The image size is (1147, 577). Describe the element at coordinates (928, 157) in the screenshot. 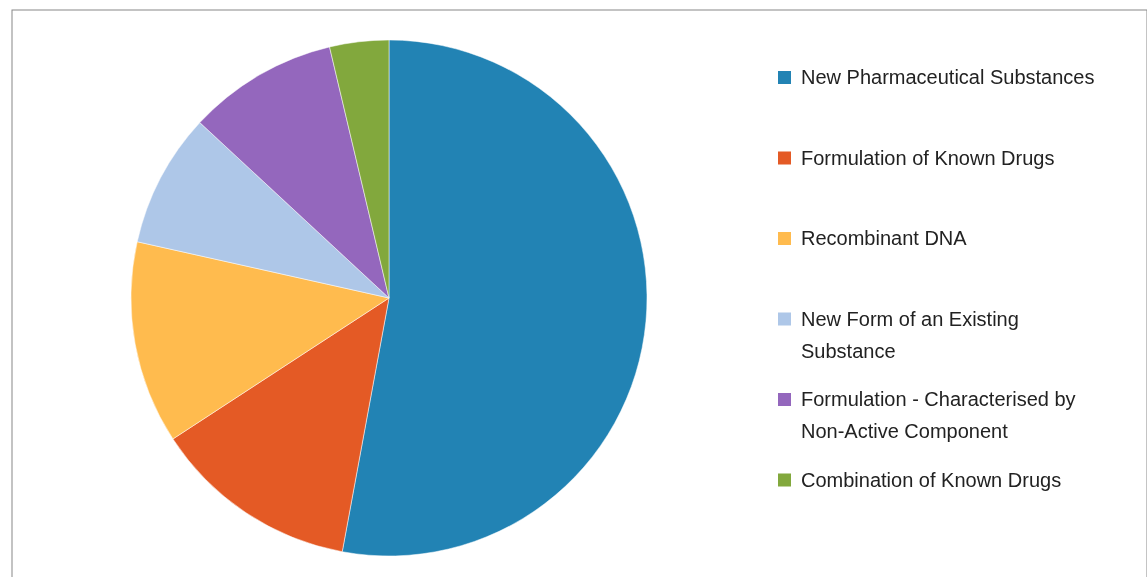

I see `legend-label: Formulation of Known Drugs` at that location.